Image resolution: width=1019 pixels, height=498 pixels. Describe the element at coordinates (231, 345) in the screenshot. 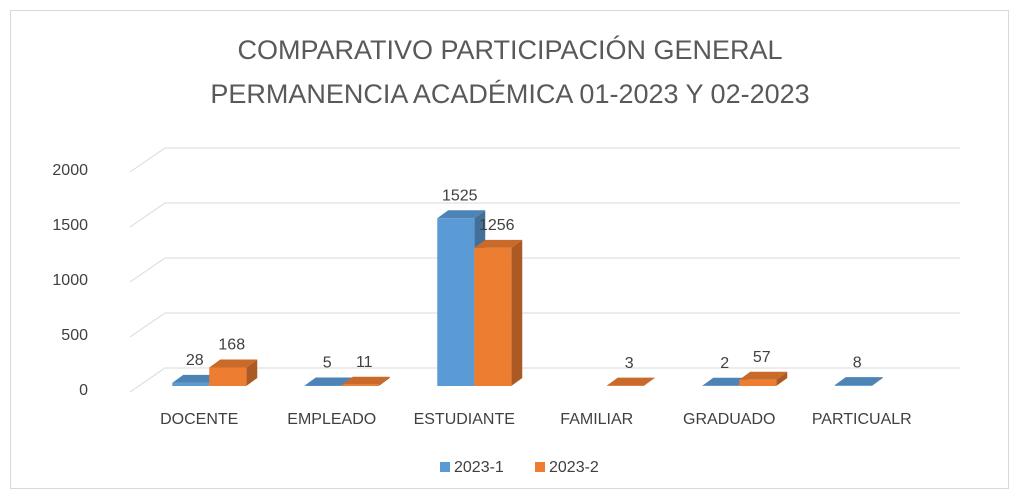

I see `data-label: 168` at that location.